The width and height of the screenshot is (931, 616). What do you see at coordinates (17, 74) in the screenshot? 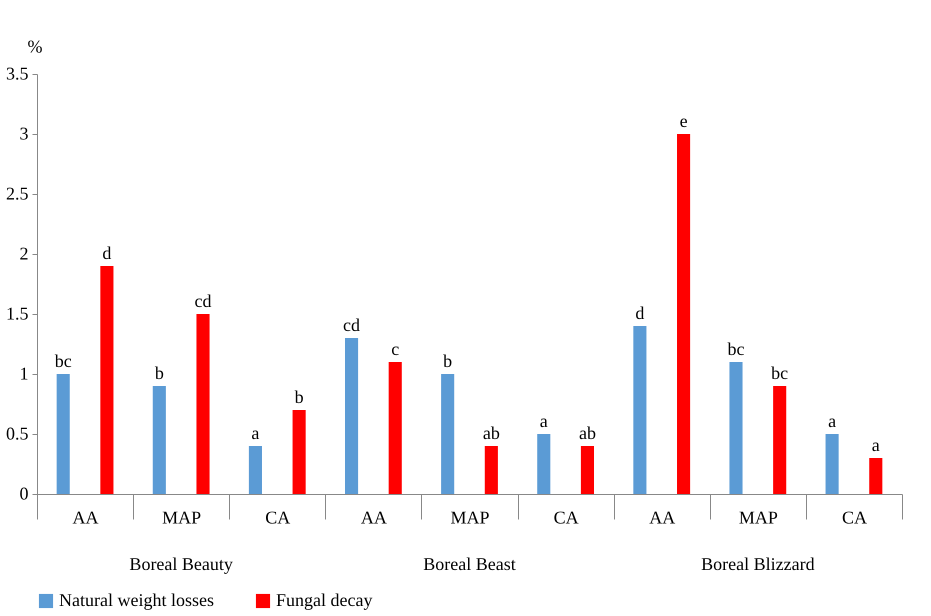
I see `y-tick-label: 3.5` at bounding box center [17, 74].